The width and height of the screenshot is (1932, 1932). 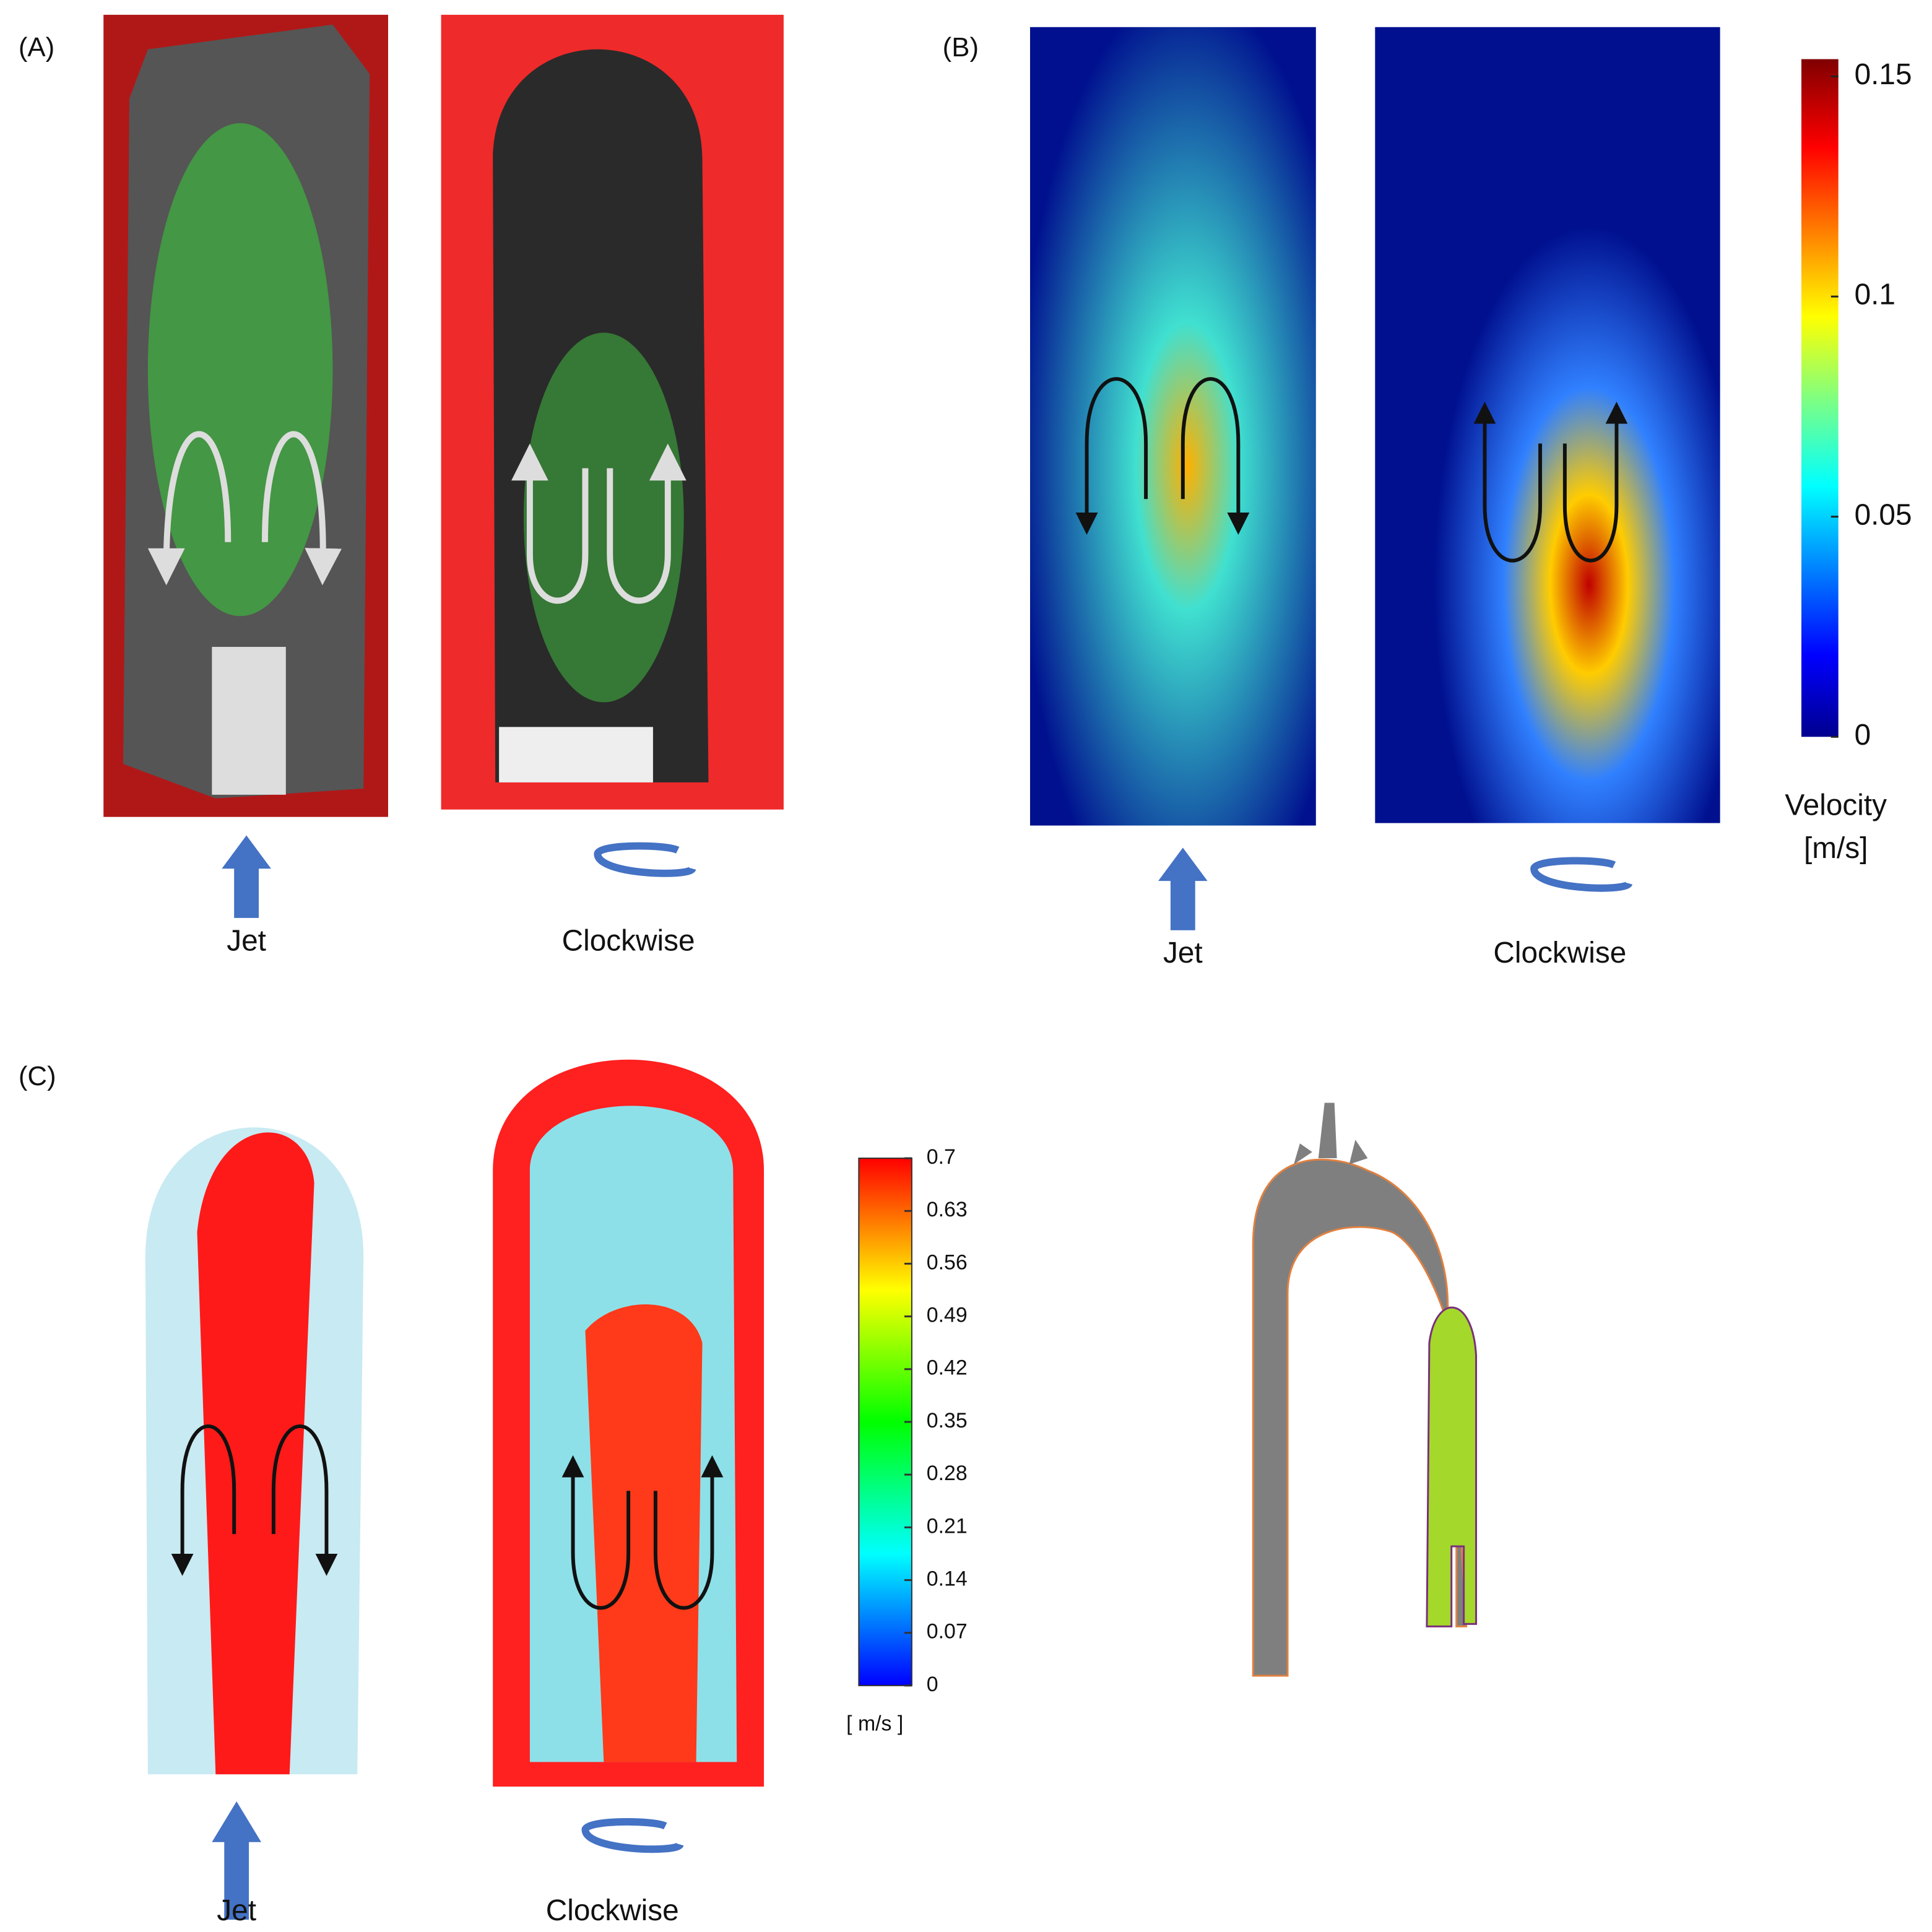 What do you see at coordinates (947, 1526) in the screenshot?
I see `colorbar-tick-label: 0.21` at bounding box center [947, 1526].